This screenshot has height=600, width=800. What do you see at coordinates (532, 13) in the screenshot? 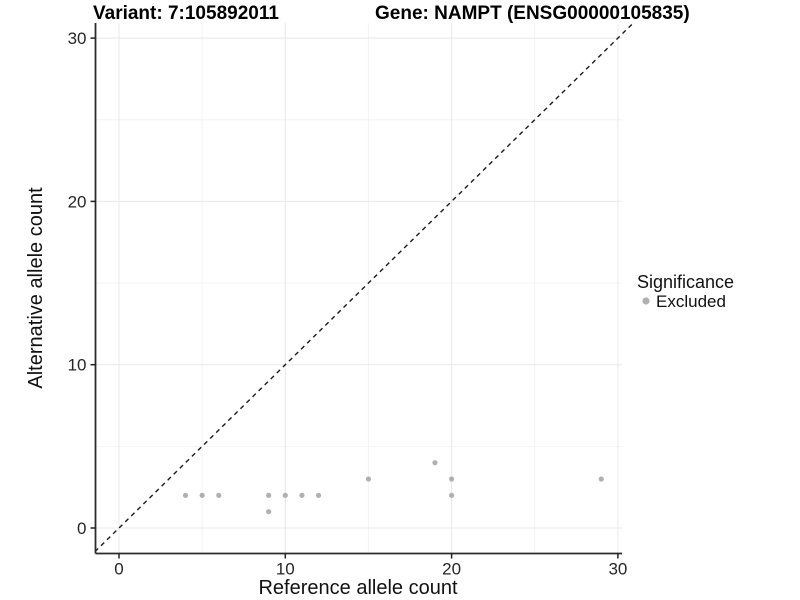
I see `gene-title: Gene: NAMPT (ENSG00000105835)` at bounding box center [532, 13].